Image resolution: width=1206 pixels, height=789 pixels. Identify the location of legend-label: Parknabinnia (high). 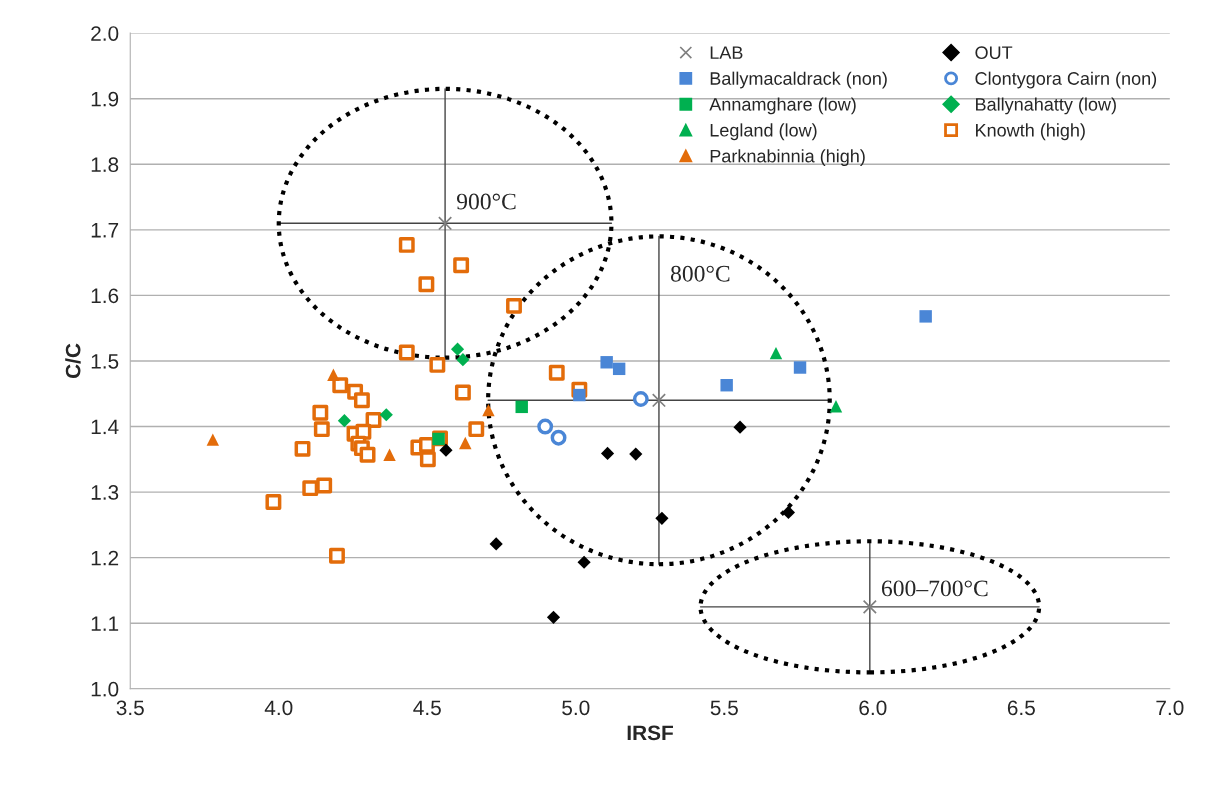
(787, 158).